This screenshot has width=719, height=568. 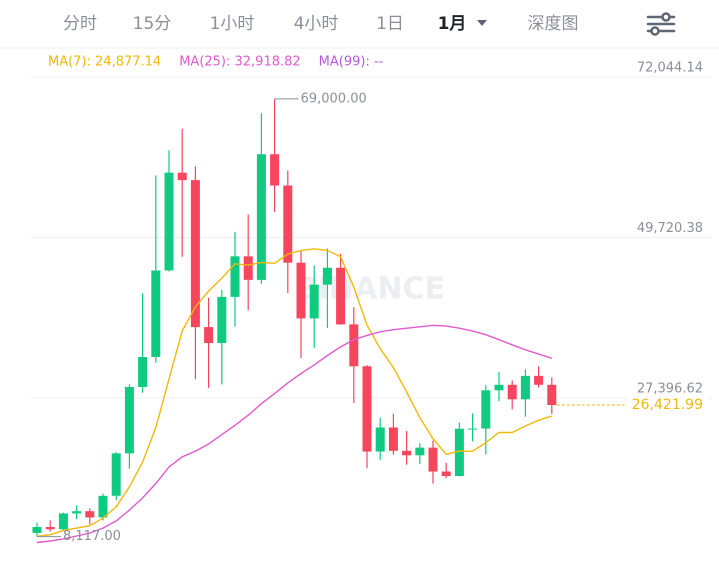 What do you see at coordinates (370, 289) in the screenshot?
I see `watermark: BINANCE` at bounding box center [370, 289].